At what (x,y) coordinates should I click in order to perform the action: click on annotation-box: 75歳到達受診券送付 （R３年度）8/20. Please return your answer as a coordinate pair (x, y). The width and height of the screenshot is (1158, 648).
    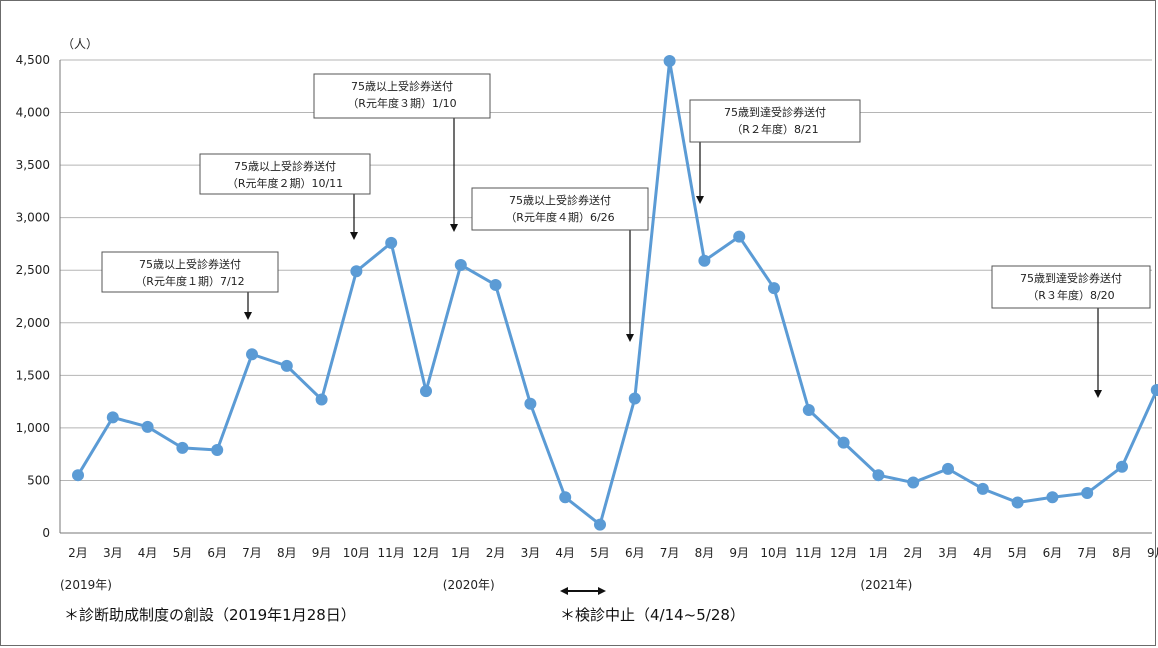
    Looking at the image, I should click on (1071, 287).